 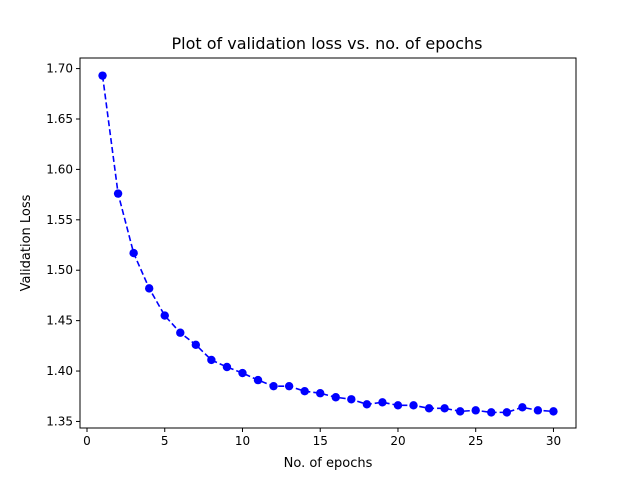 I want to click on y-tick-label: 1.35, so click(x=59, y=421).